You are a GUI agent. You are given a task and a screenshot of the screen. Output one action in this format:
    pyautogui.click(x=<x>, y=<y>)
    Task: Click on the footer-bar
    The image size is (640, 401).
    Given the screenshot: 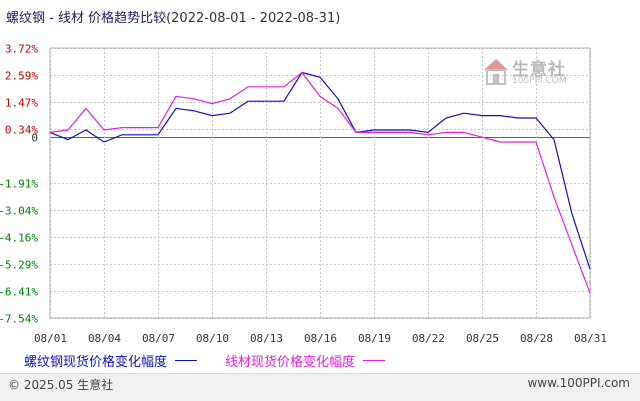 What is the action you would take?
    pyautogui.click(x=320, y=387)
    